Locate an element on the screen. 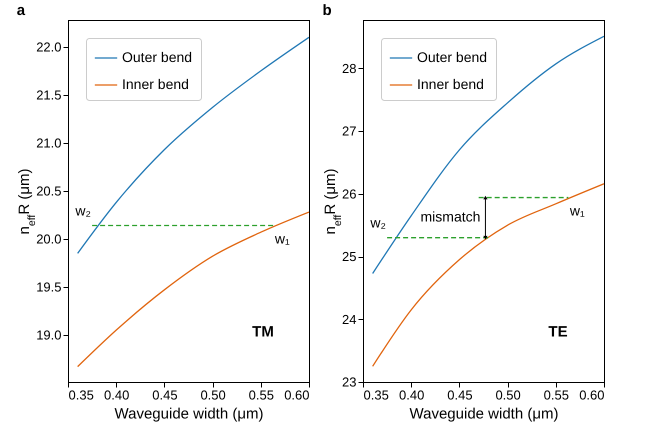 Image resolution: width=663 pixels, height=443 pixels. y-tick-label: 28 is located at coordinates (349, 68).